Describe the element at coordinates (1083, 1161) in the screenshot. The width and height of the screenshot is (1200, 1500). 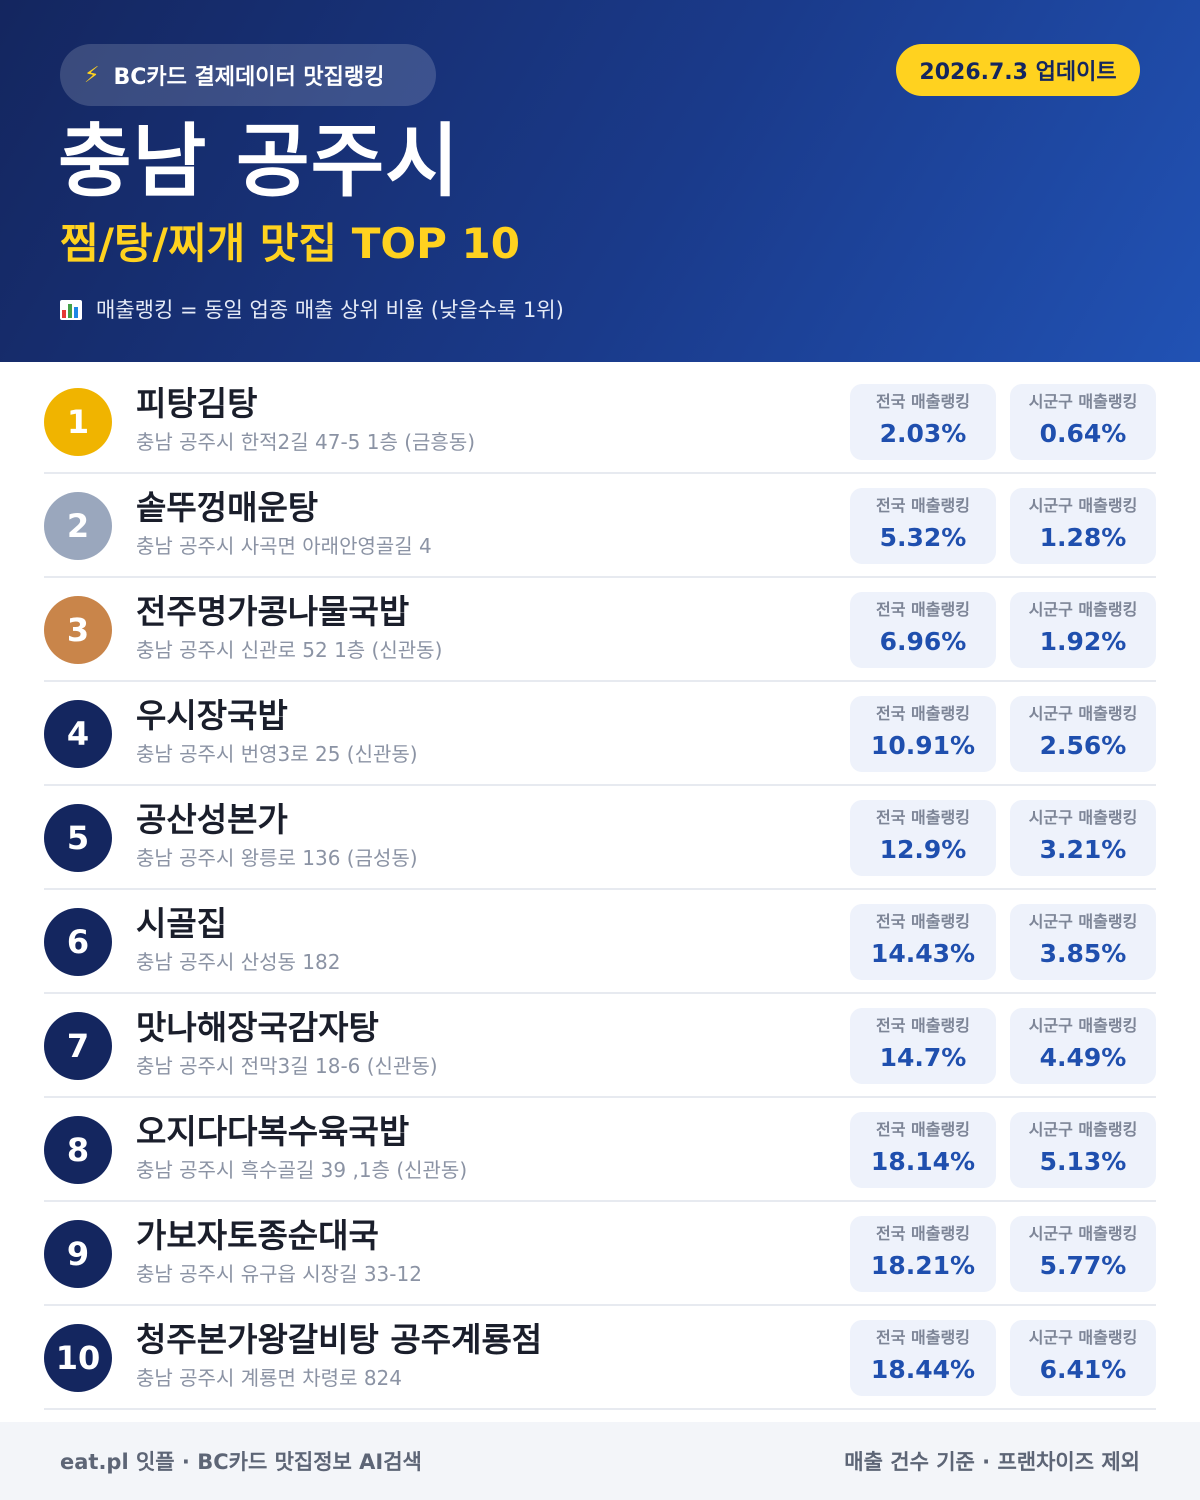
I see `local-ranking-value: 5.13%` at that location.